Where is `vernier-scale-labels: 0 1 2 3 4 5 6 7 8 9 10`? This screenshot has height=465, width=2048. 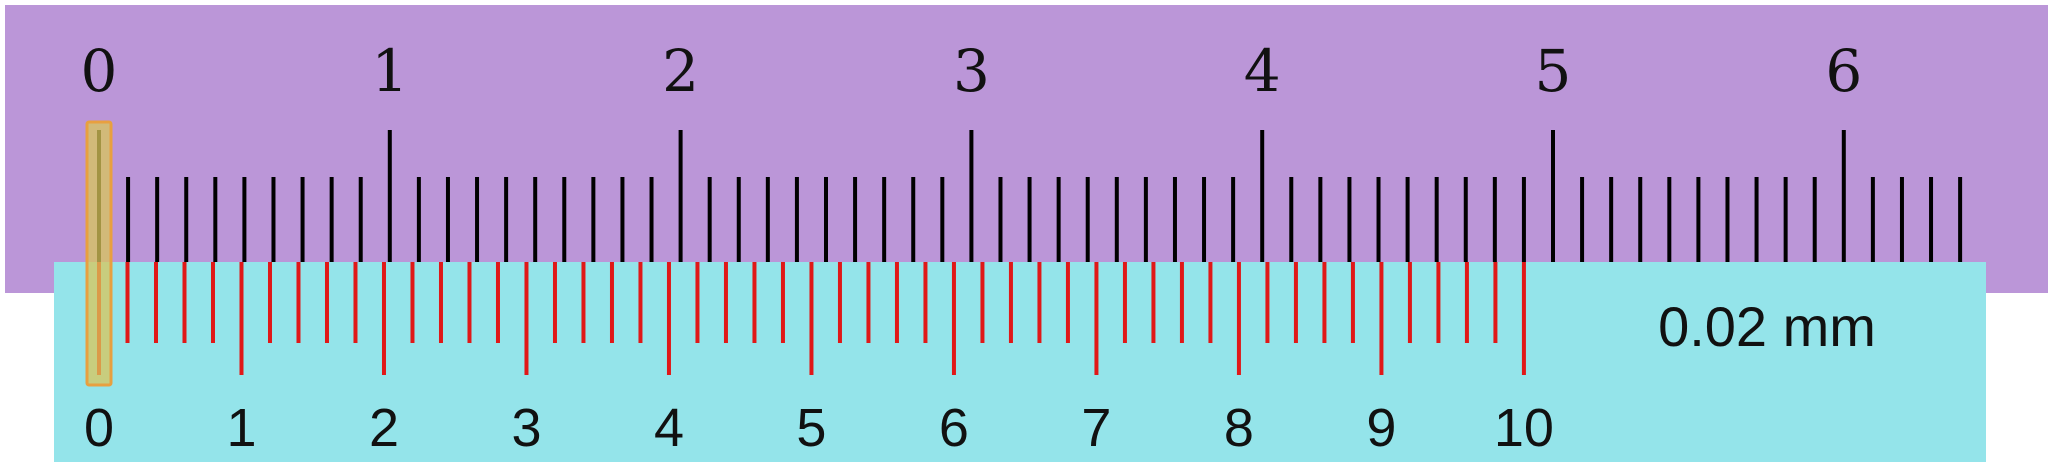 vernier-scale-labels: 0 1 2 3 4 5 6 7 8 9 10 is located at coordinates (819, 428).